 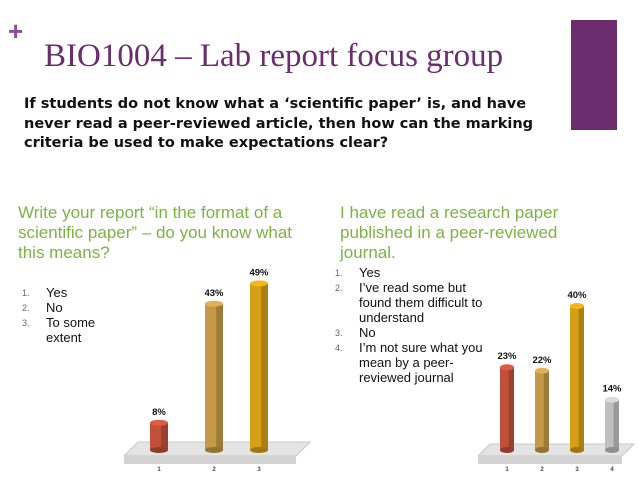 I want to click on data-label: 8%, so click(x=159, y=412).